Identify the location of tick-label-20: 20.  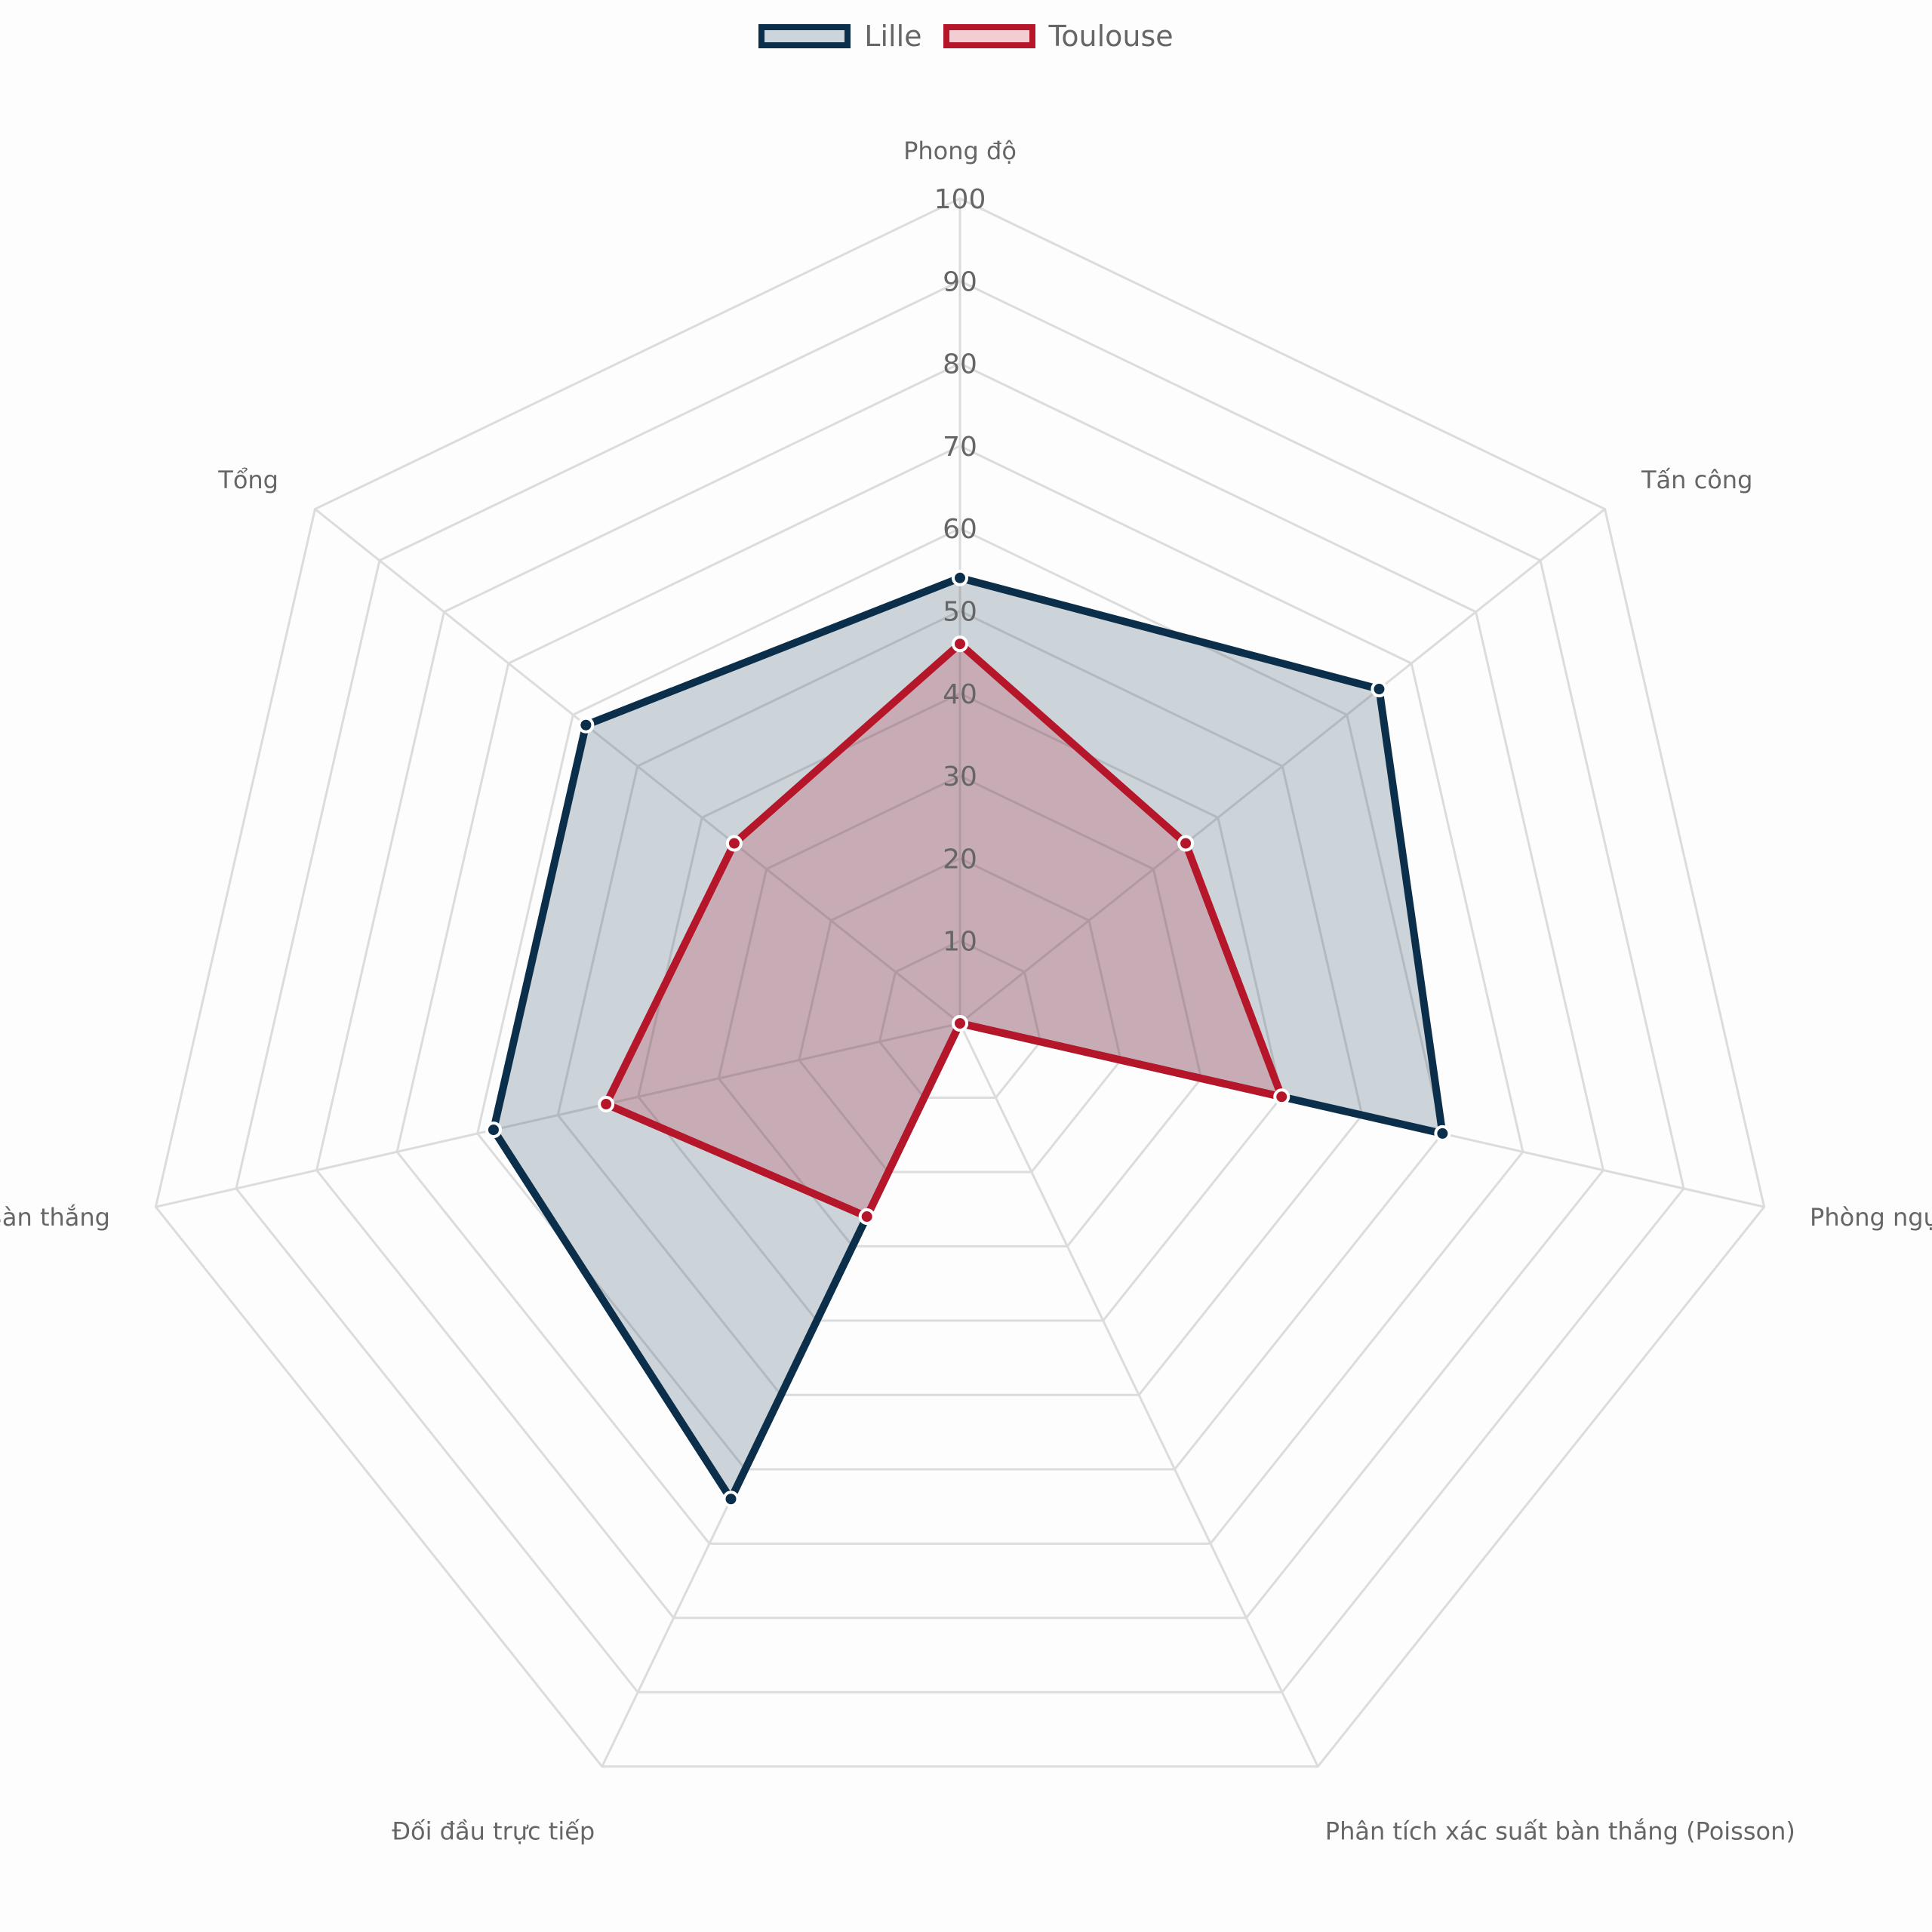
(960, 859).